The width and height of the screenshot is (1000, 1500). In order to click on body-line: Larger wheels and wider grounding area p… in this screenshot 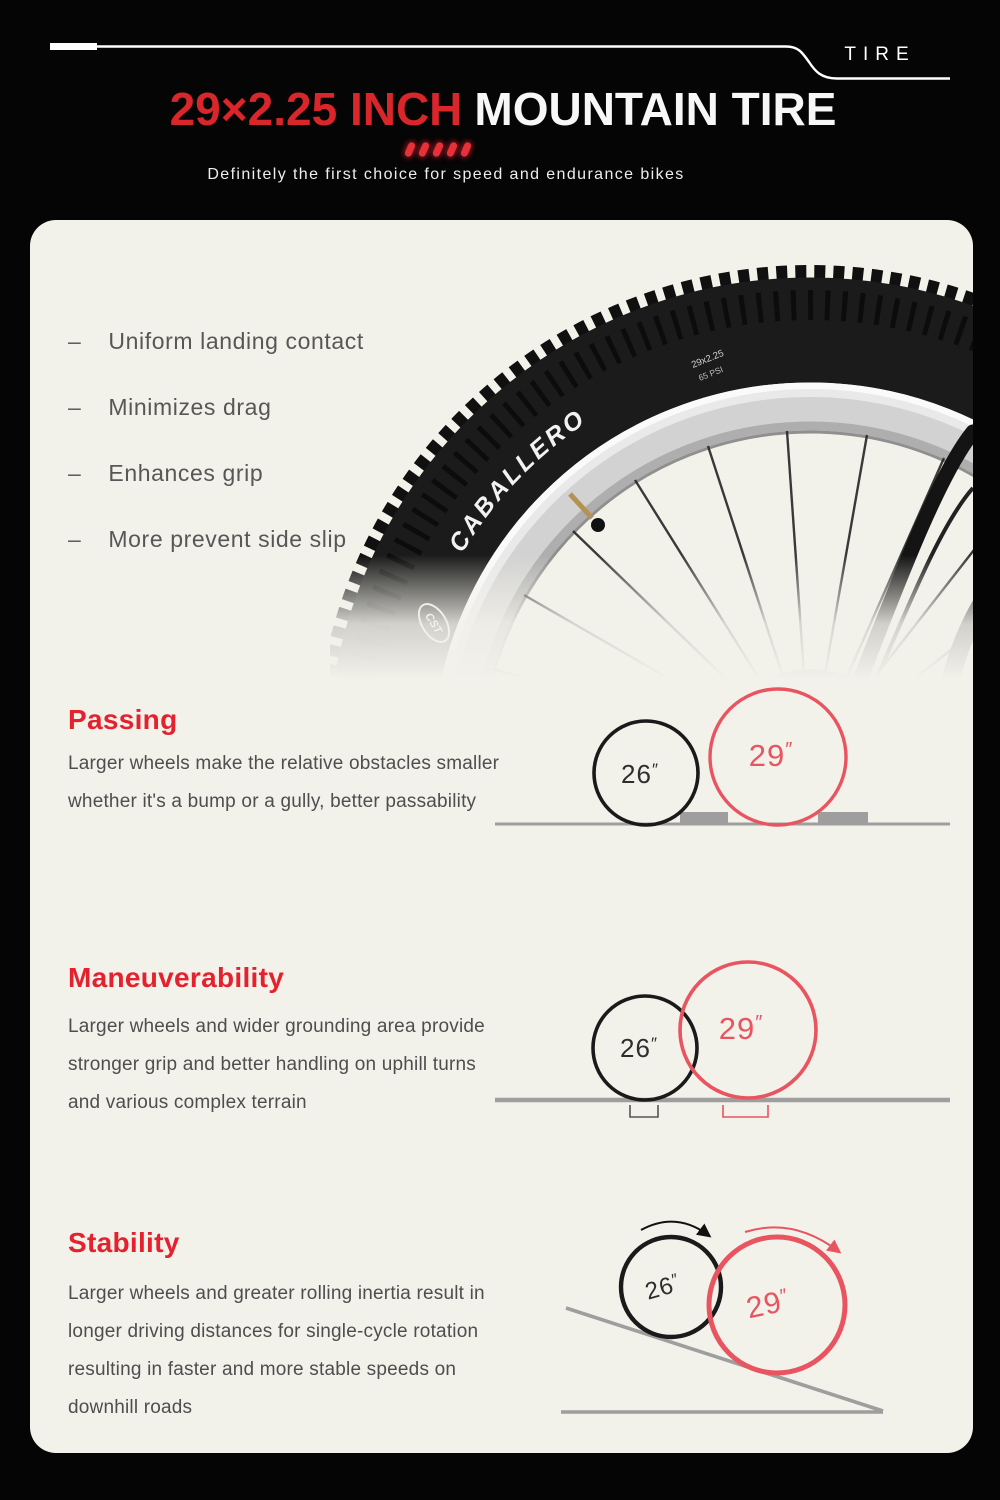, I will do `click(276, 1026)`.